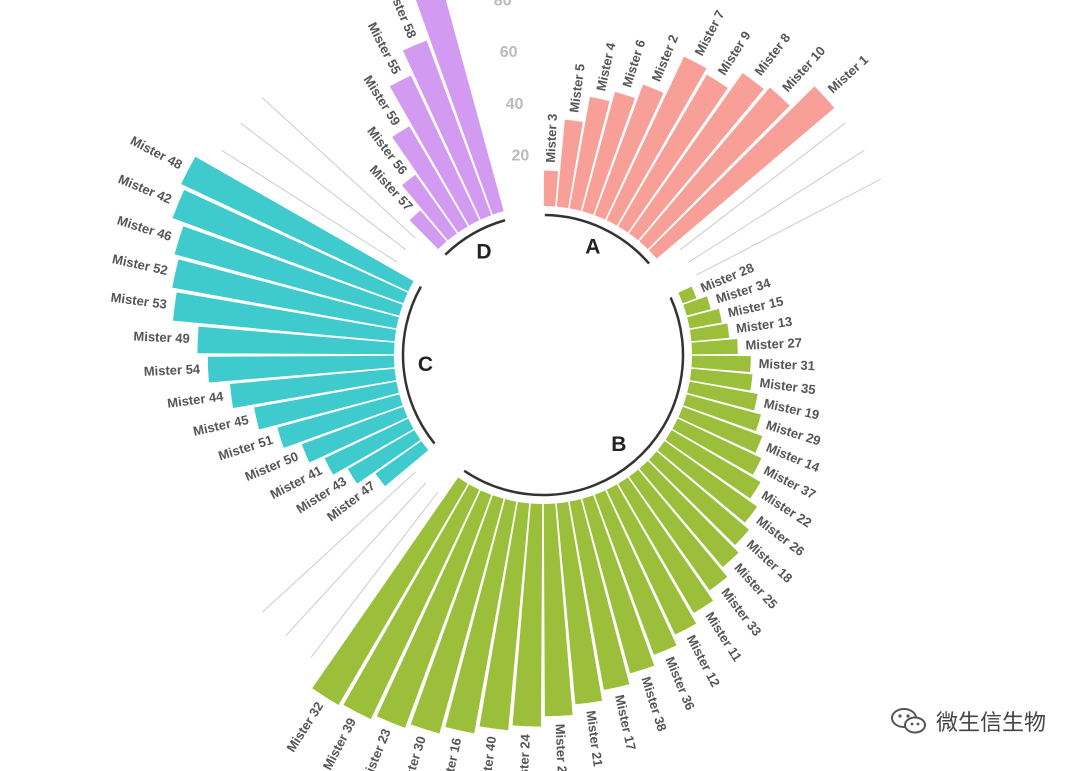 The height and width of the screenshot is (771, 1080). Describe the element at coordinates (221, 425) in the screenshot. I see `bar-label: Mister 45` at that location.